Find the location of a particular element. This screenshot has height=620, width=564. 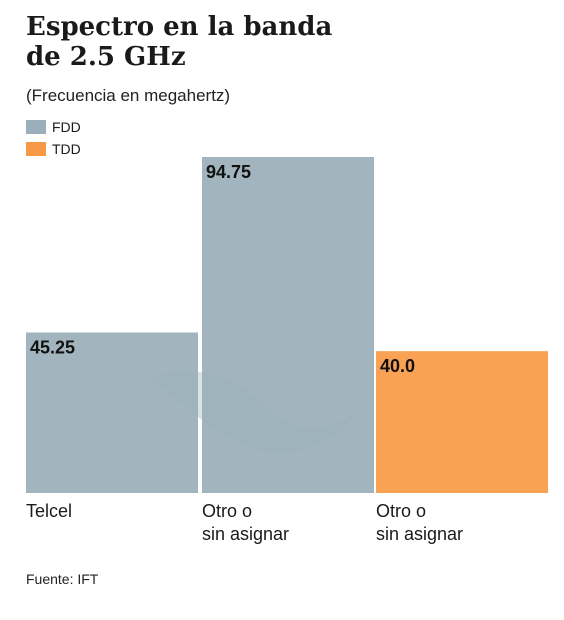

x-tick-label: Telcel is located at coordinates (49, 511).